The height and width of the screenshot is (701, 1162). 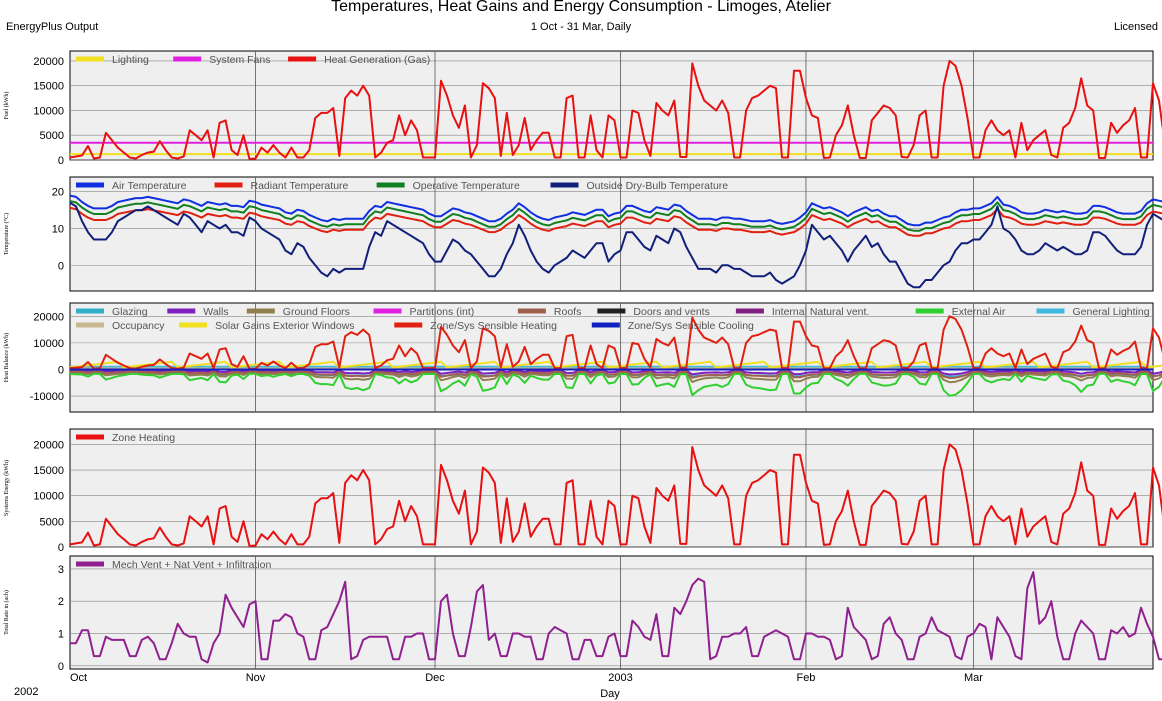 What do you see at coordinates (130, 312) in the screenshot?
I see `legend-label: Glazing` at bounding box center [130, 312].